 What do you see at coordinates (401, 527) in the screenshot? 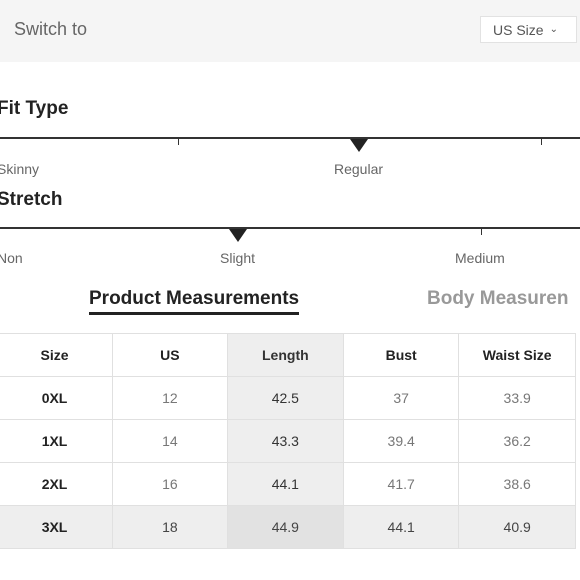
I see `bust-cell: 44.1` at bounding box center [401, 527].